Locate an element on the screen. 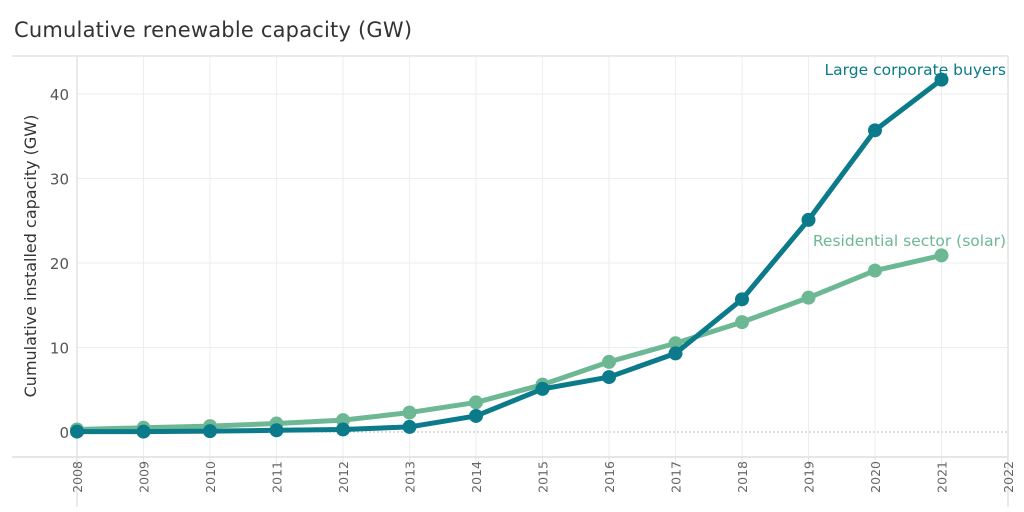 This screenshot has height=512, width=1024. y-tick-label: 10 is located at coordinates (59, 349).